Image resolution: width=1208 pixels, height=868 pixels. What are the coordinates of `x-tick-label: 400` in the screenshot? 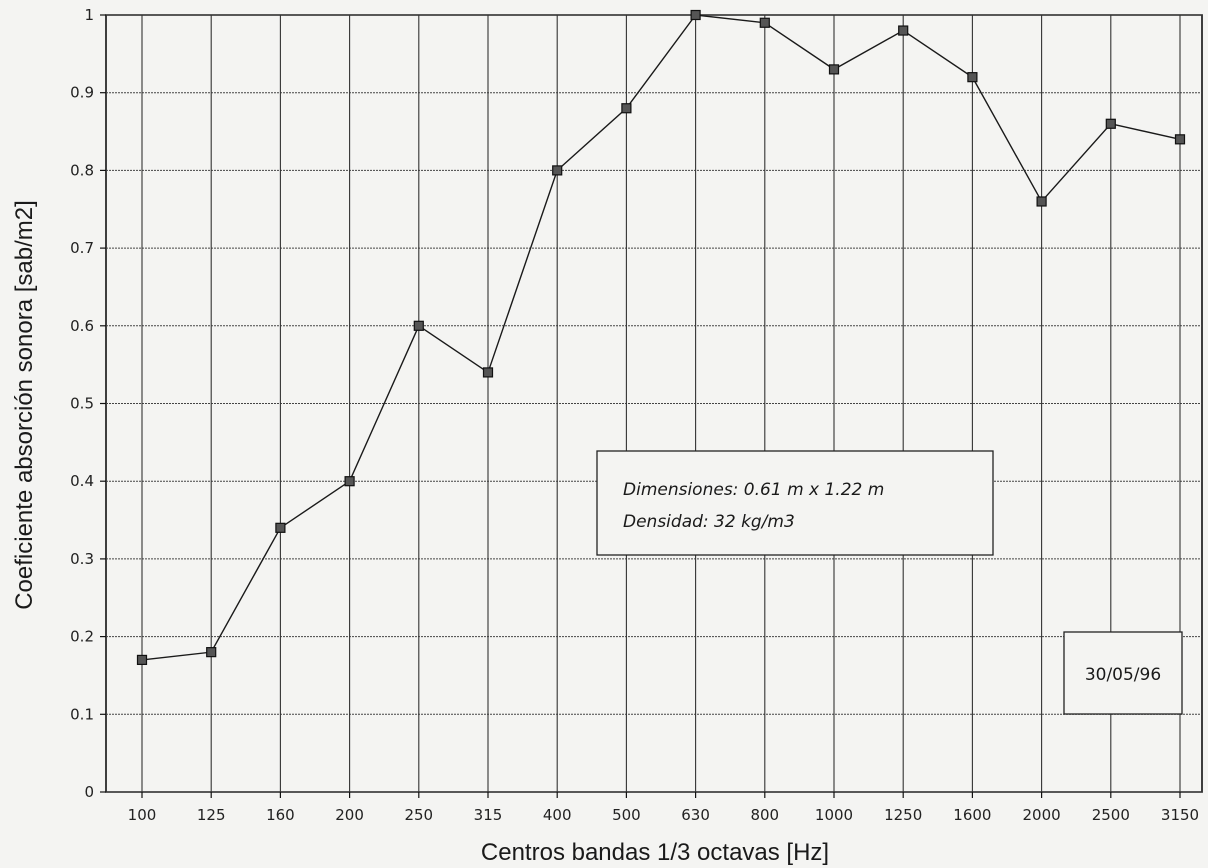 It's located at (557, 815).